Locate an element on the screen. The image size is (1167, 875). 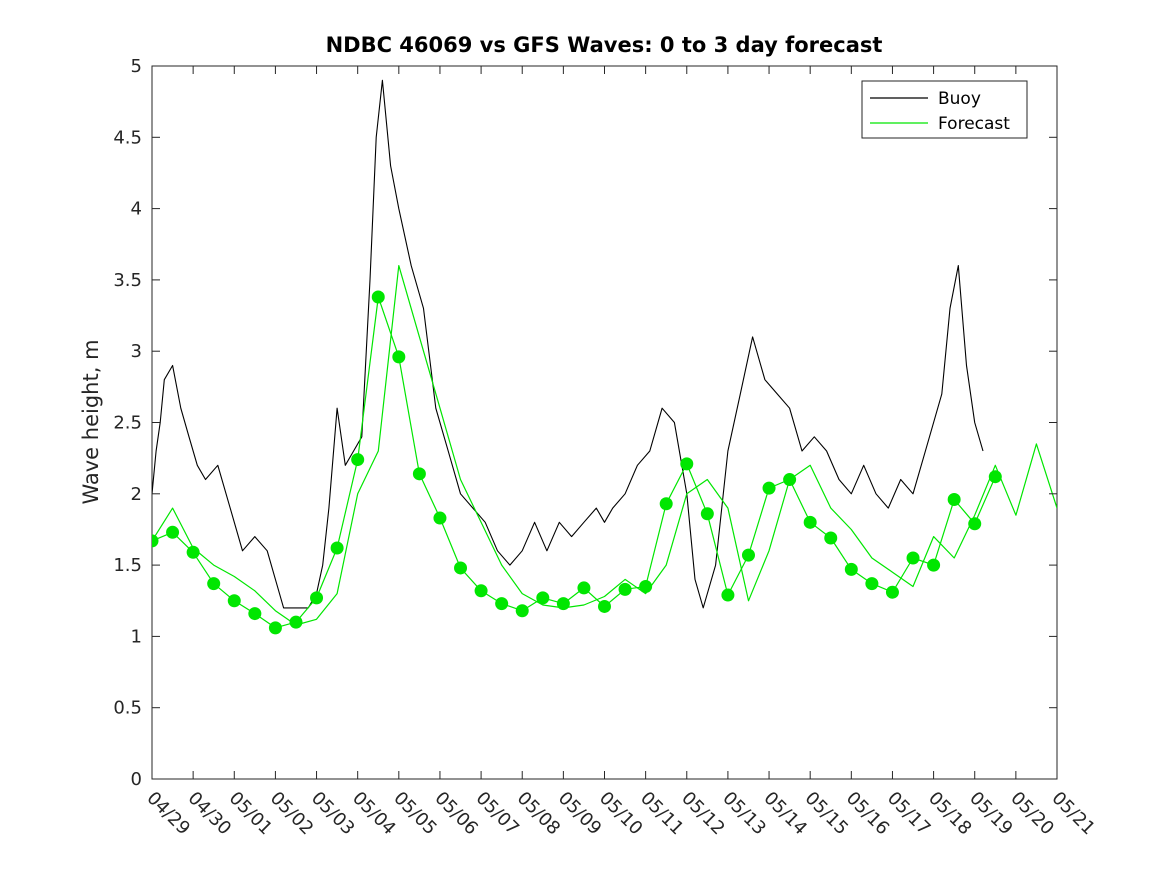
x-tick-label: 05/19 is located at coordinates (991, 814).